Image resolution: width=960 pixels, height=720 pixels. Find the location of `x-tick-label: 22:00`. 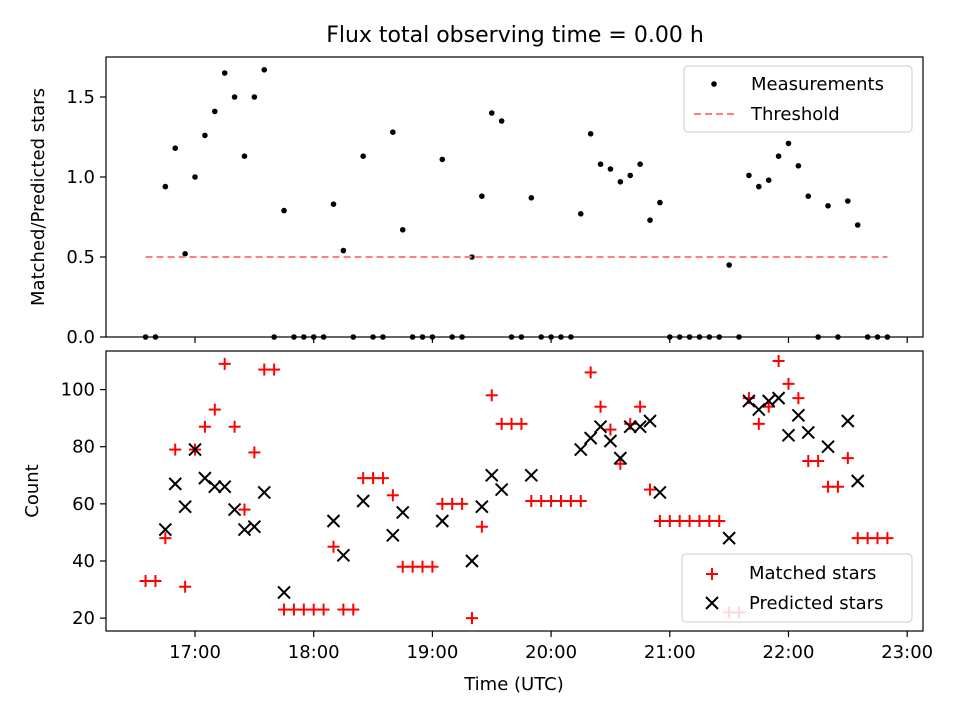

x-tick-label: 22:00 is located at coordinates (789, 652).